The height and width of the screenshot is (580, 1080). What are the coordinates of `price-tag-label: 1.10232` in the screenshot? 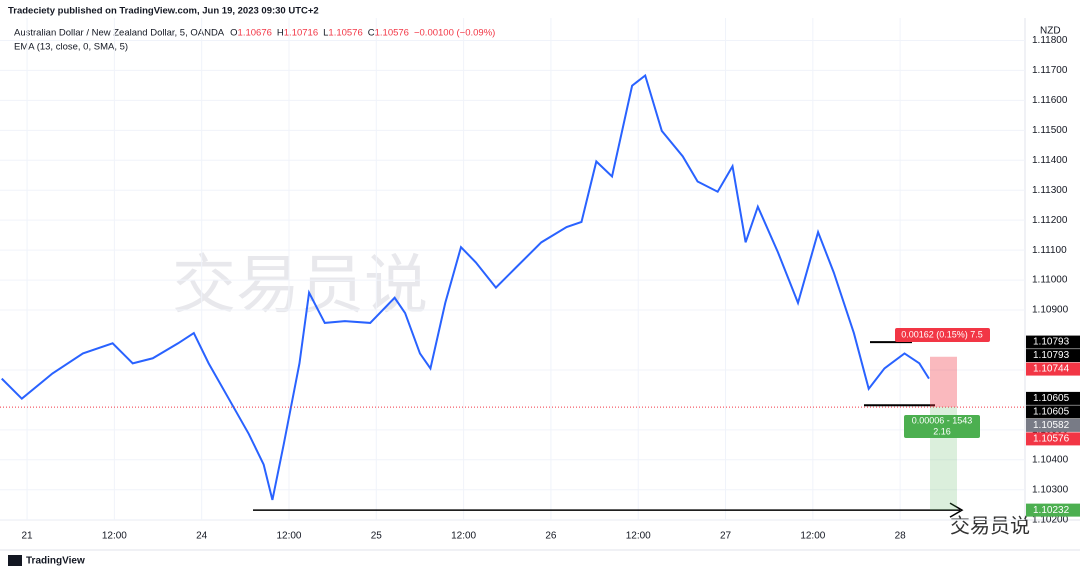 It's located at (1051, 510).